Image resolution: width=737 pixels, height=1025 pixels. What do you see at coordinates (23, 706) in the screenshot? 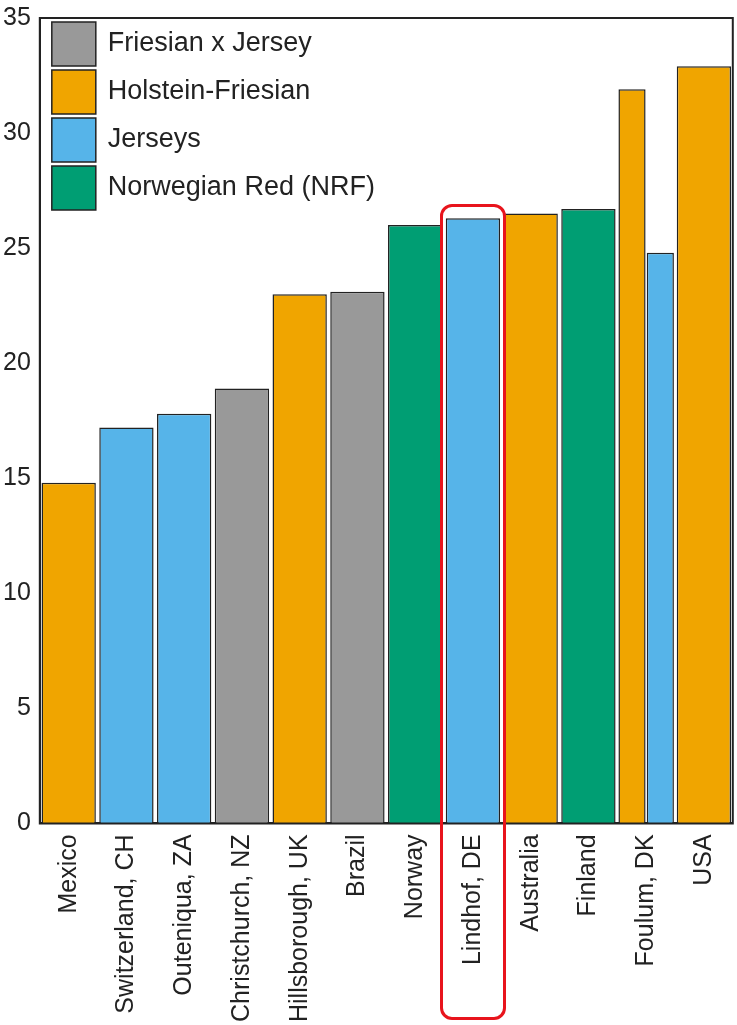
I see `y-tick-label: 5` at bounding box center [23, 706].